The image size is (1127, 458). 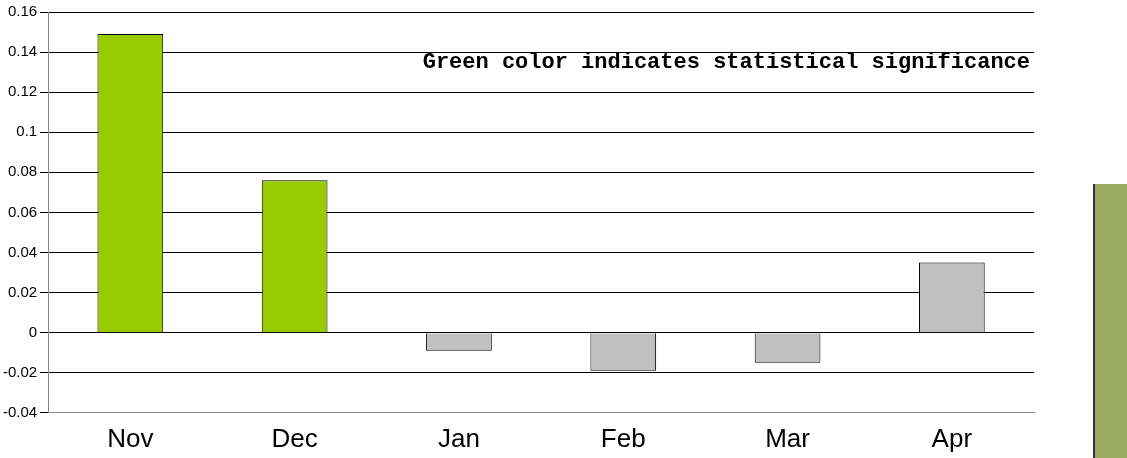 I want to click on y-tick-label: 0.06, so click(x=22, y=211).